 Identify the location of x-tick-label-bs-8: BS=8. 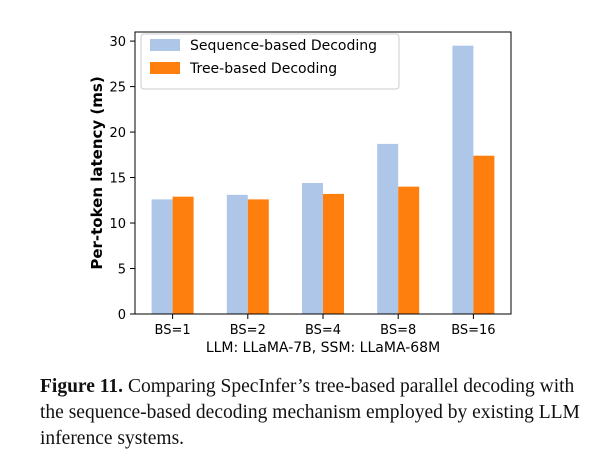
(398, 330).